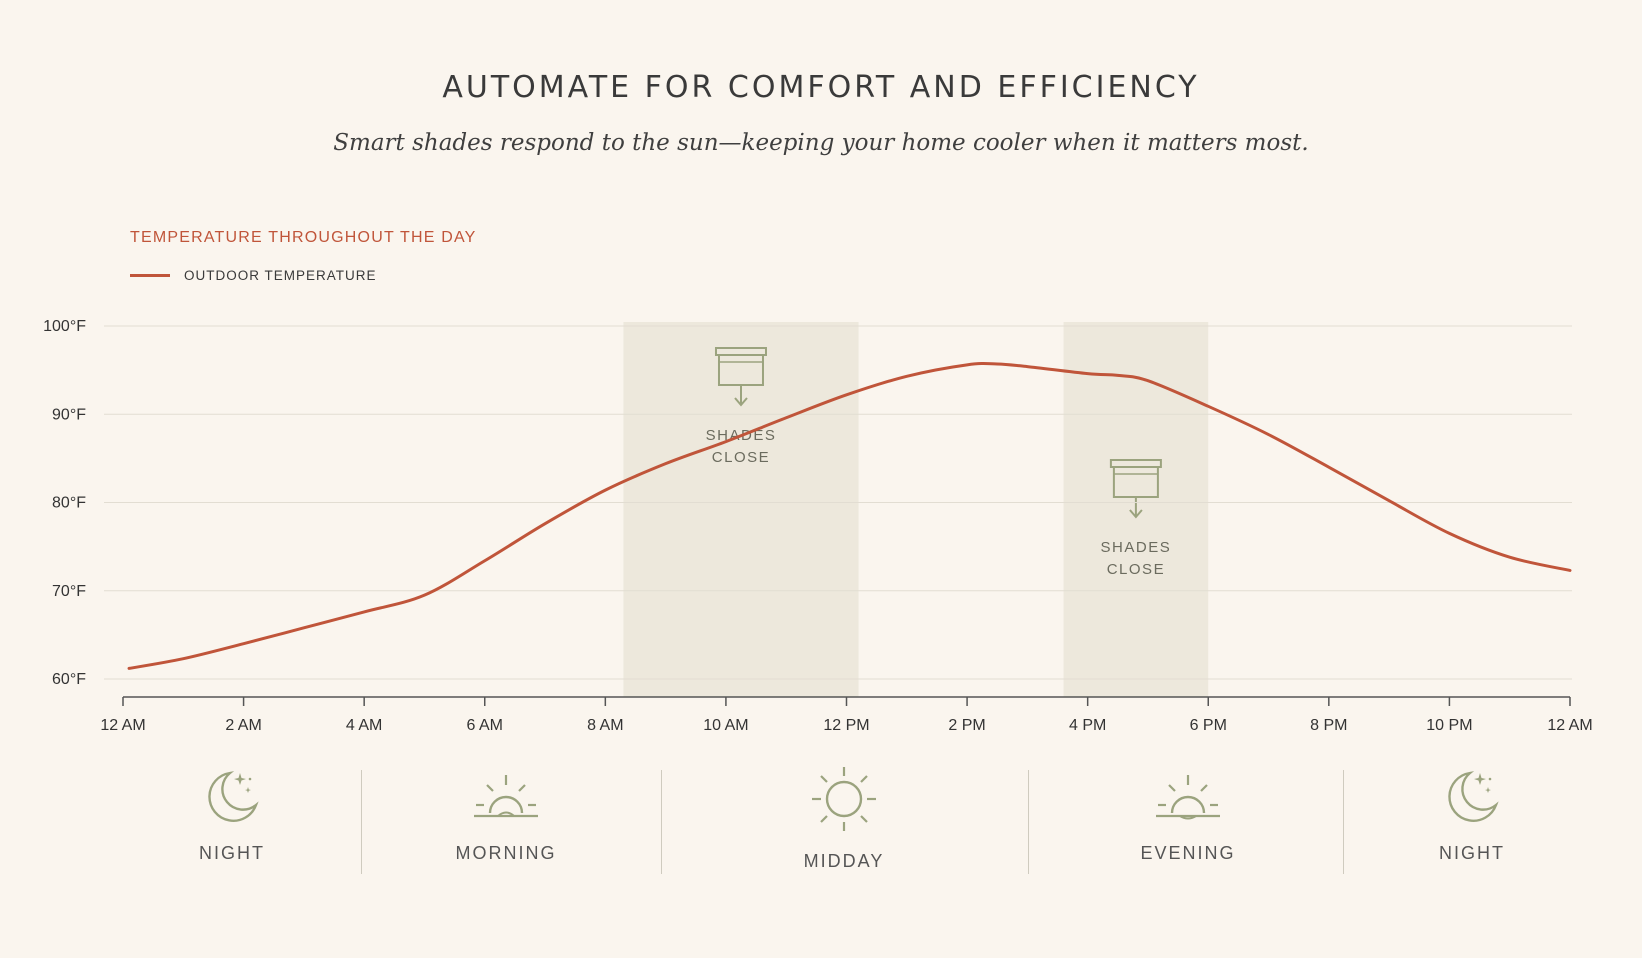 Image resolution: width=1642 pixels, height=958 pixels. Describe the element at coordinates (1449, 725) in the screenshot. I see `x-tick-label: 10 PM` at that location.